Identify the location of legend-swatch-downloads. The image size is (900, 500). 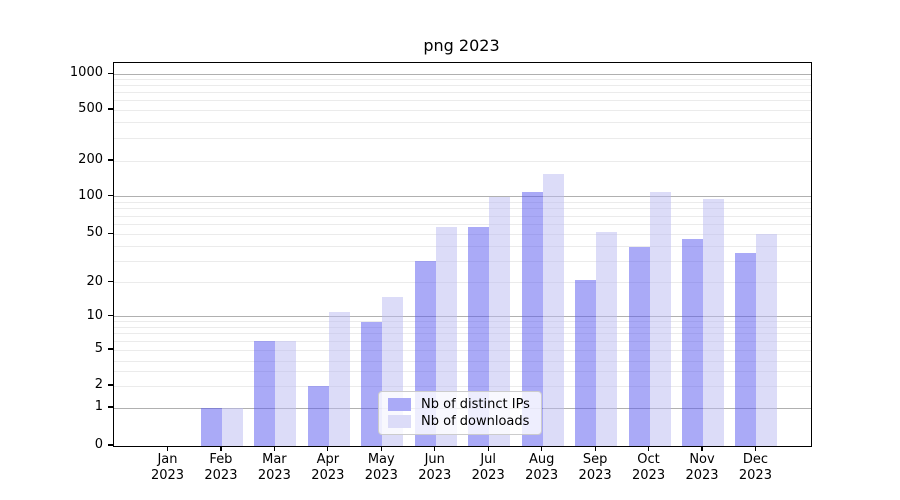
(399, 421).